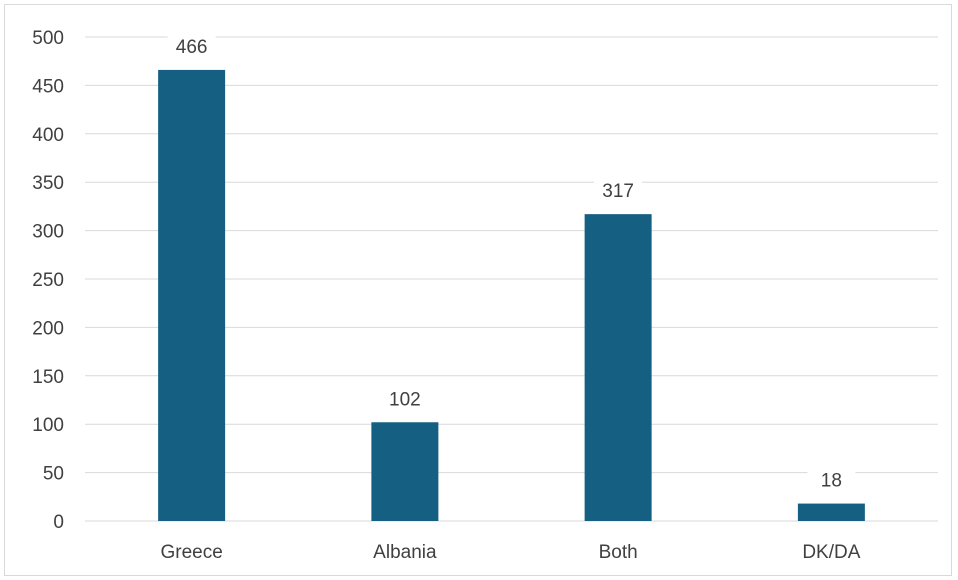 This screenshot has width=958, height=580. What do you see at coordinates (191, 552) in the screenshot?
I see `x-tick-label-greece: Greece` at bounding box center [191, 552].